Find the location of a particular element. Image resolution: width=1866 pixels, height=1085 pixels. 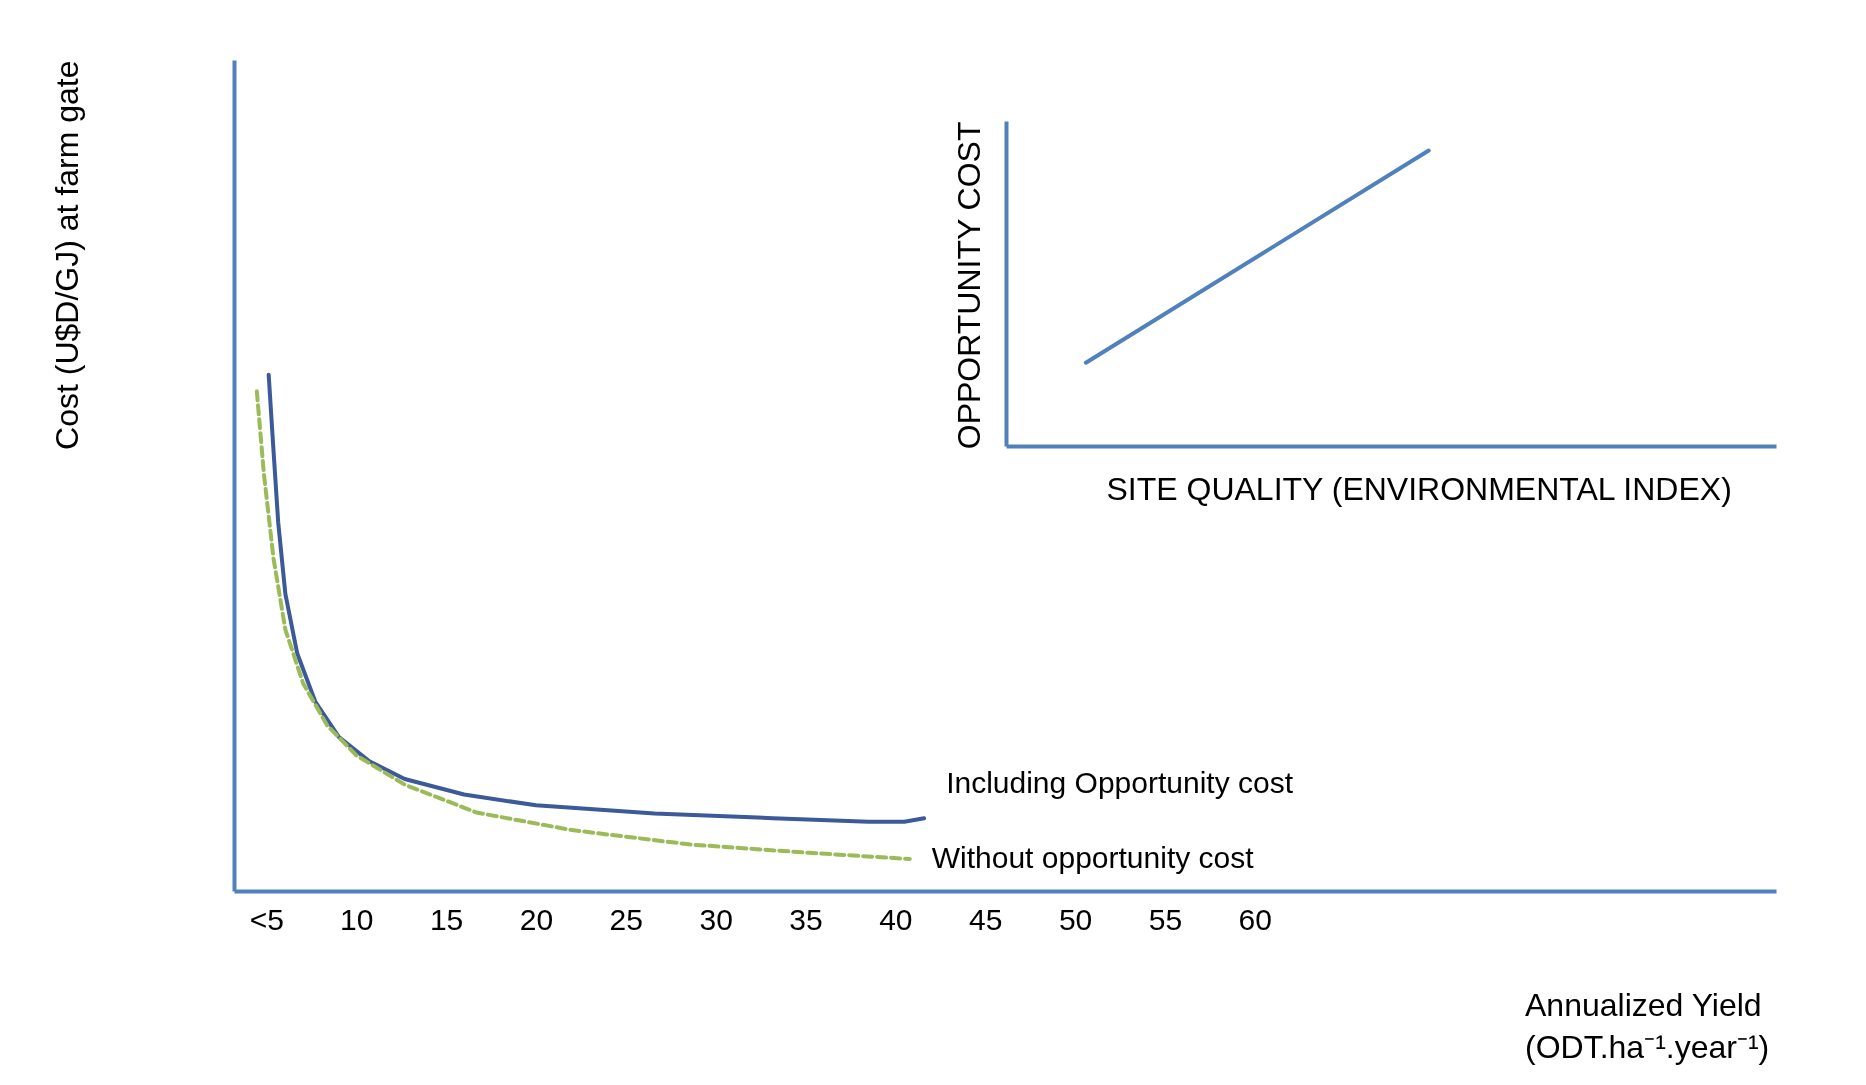

y-axis-title: OPPORTUNITY COST is located at coordinates (968, 285).